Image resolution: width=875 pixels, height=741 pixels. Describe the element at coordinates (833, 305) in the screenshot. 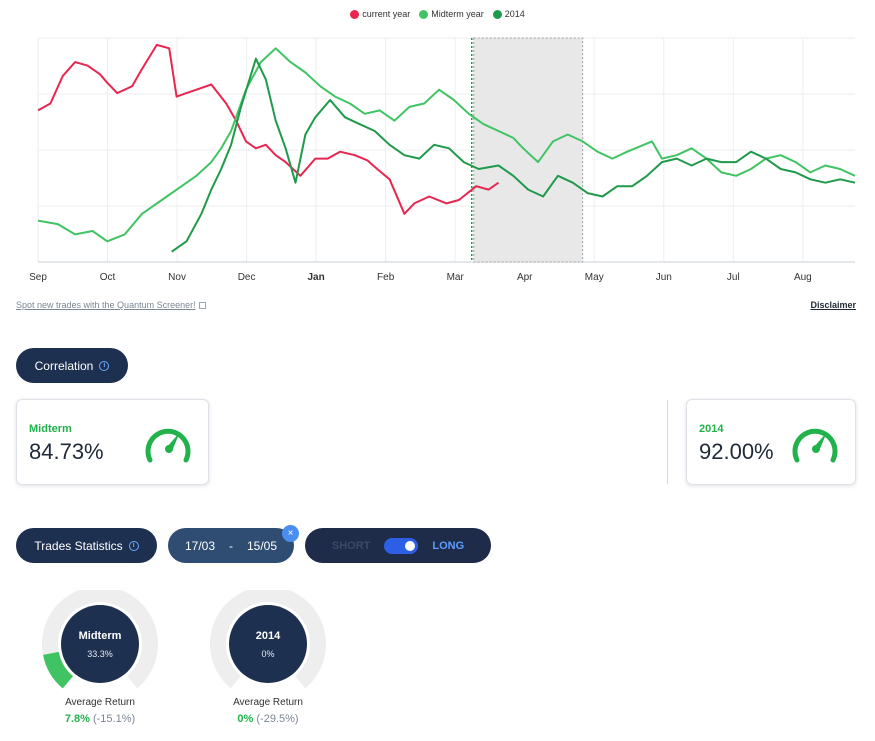

I see `disclaimer-link: Disclaimer` at that location.